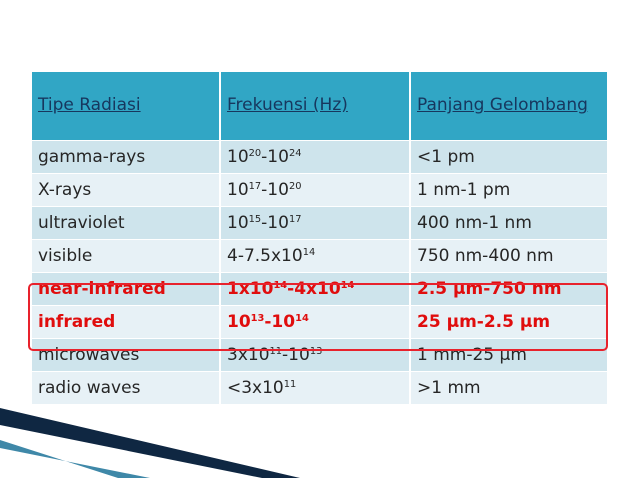 The image size is (638, 478). I want to click on table-row: gamma-rays 1020-1024 <1 pm, so click(320, 157).